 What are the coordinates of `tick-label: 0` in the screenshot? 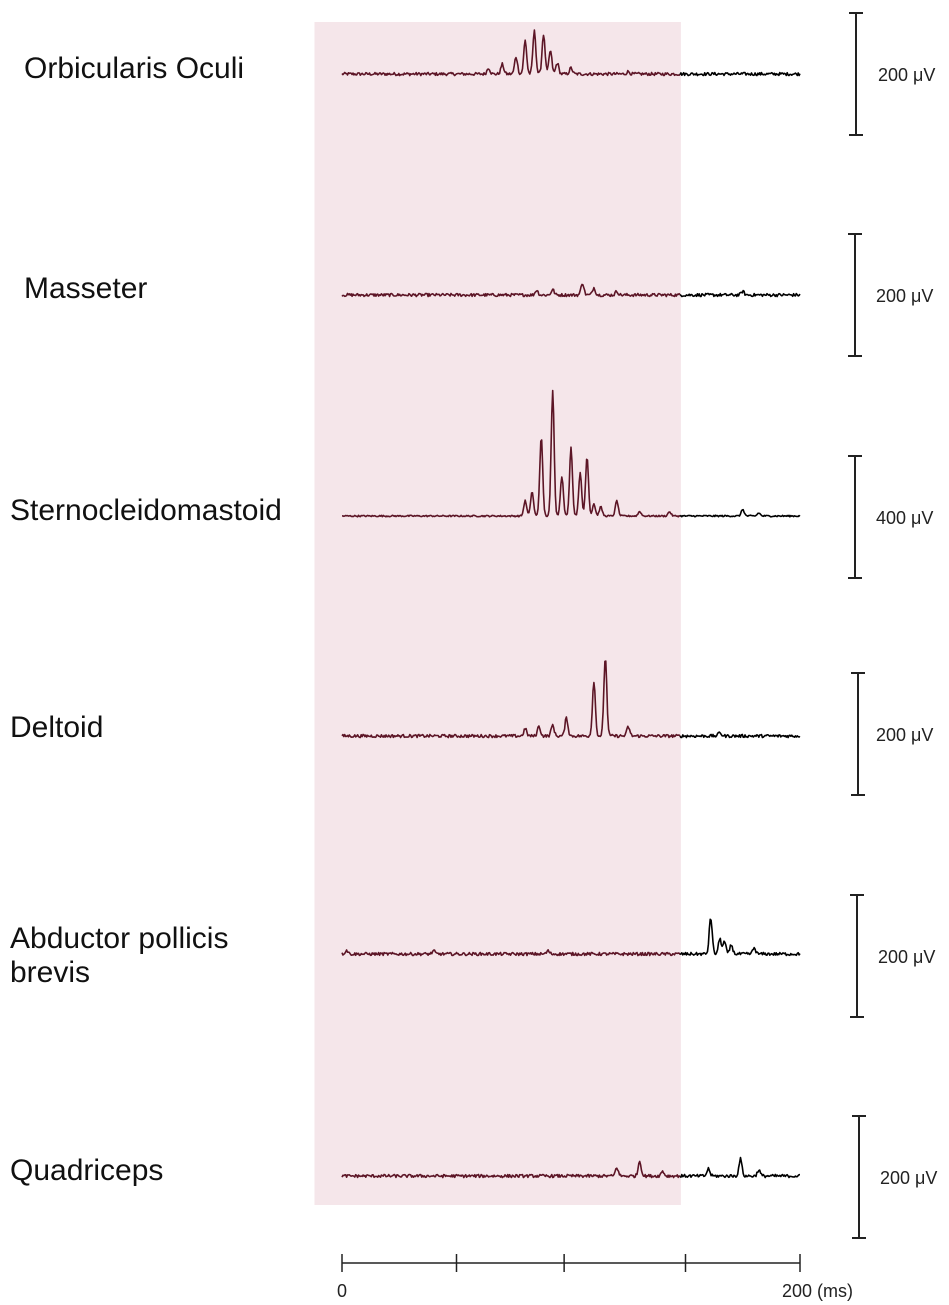 It's located at (342, 1291).